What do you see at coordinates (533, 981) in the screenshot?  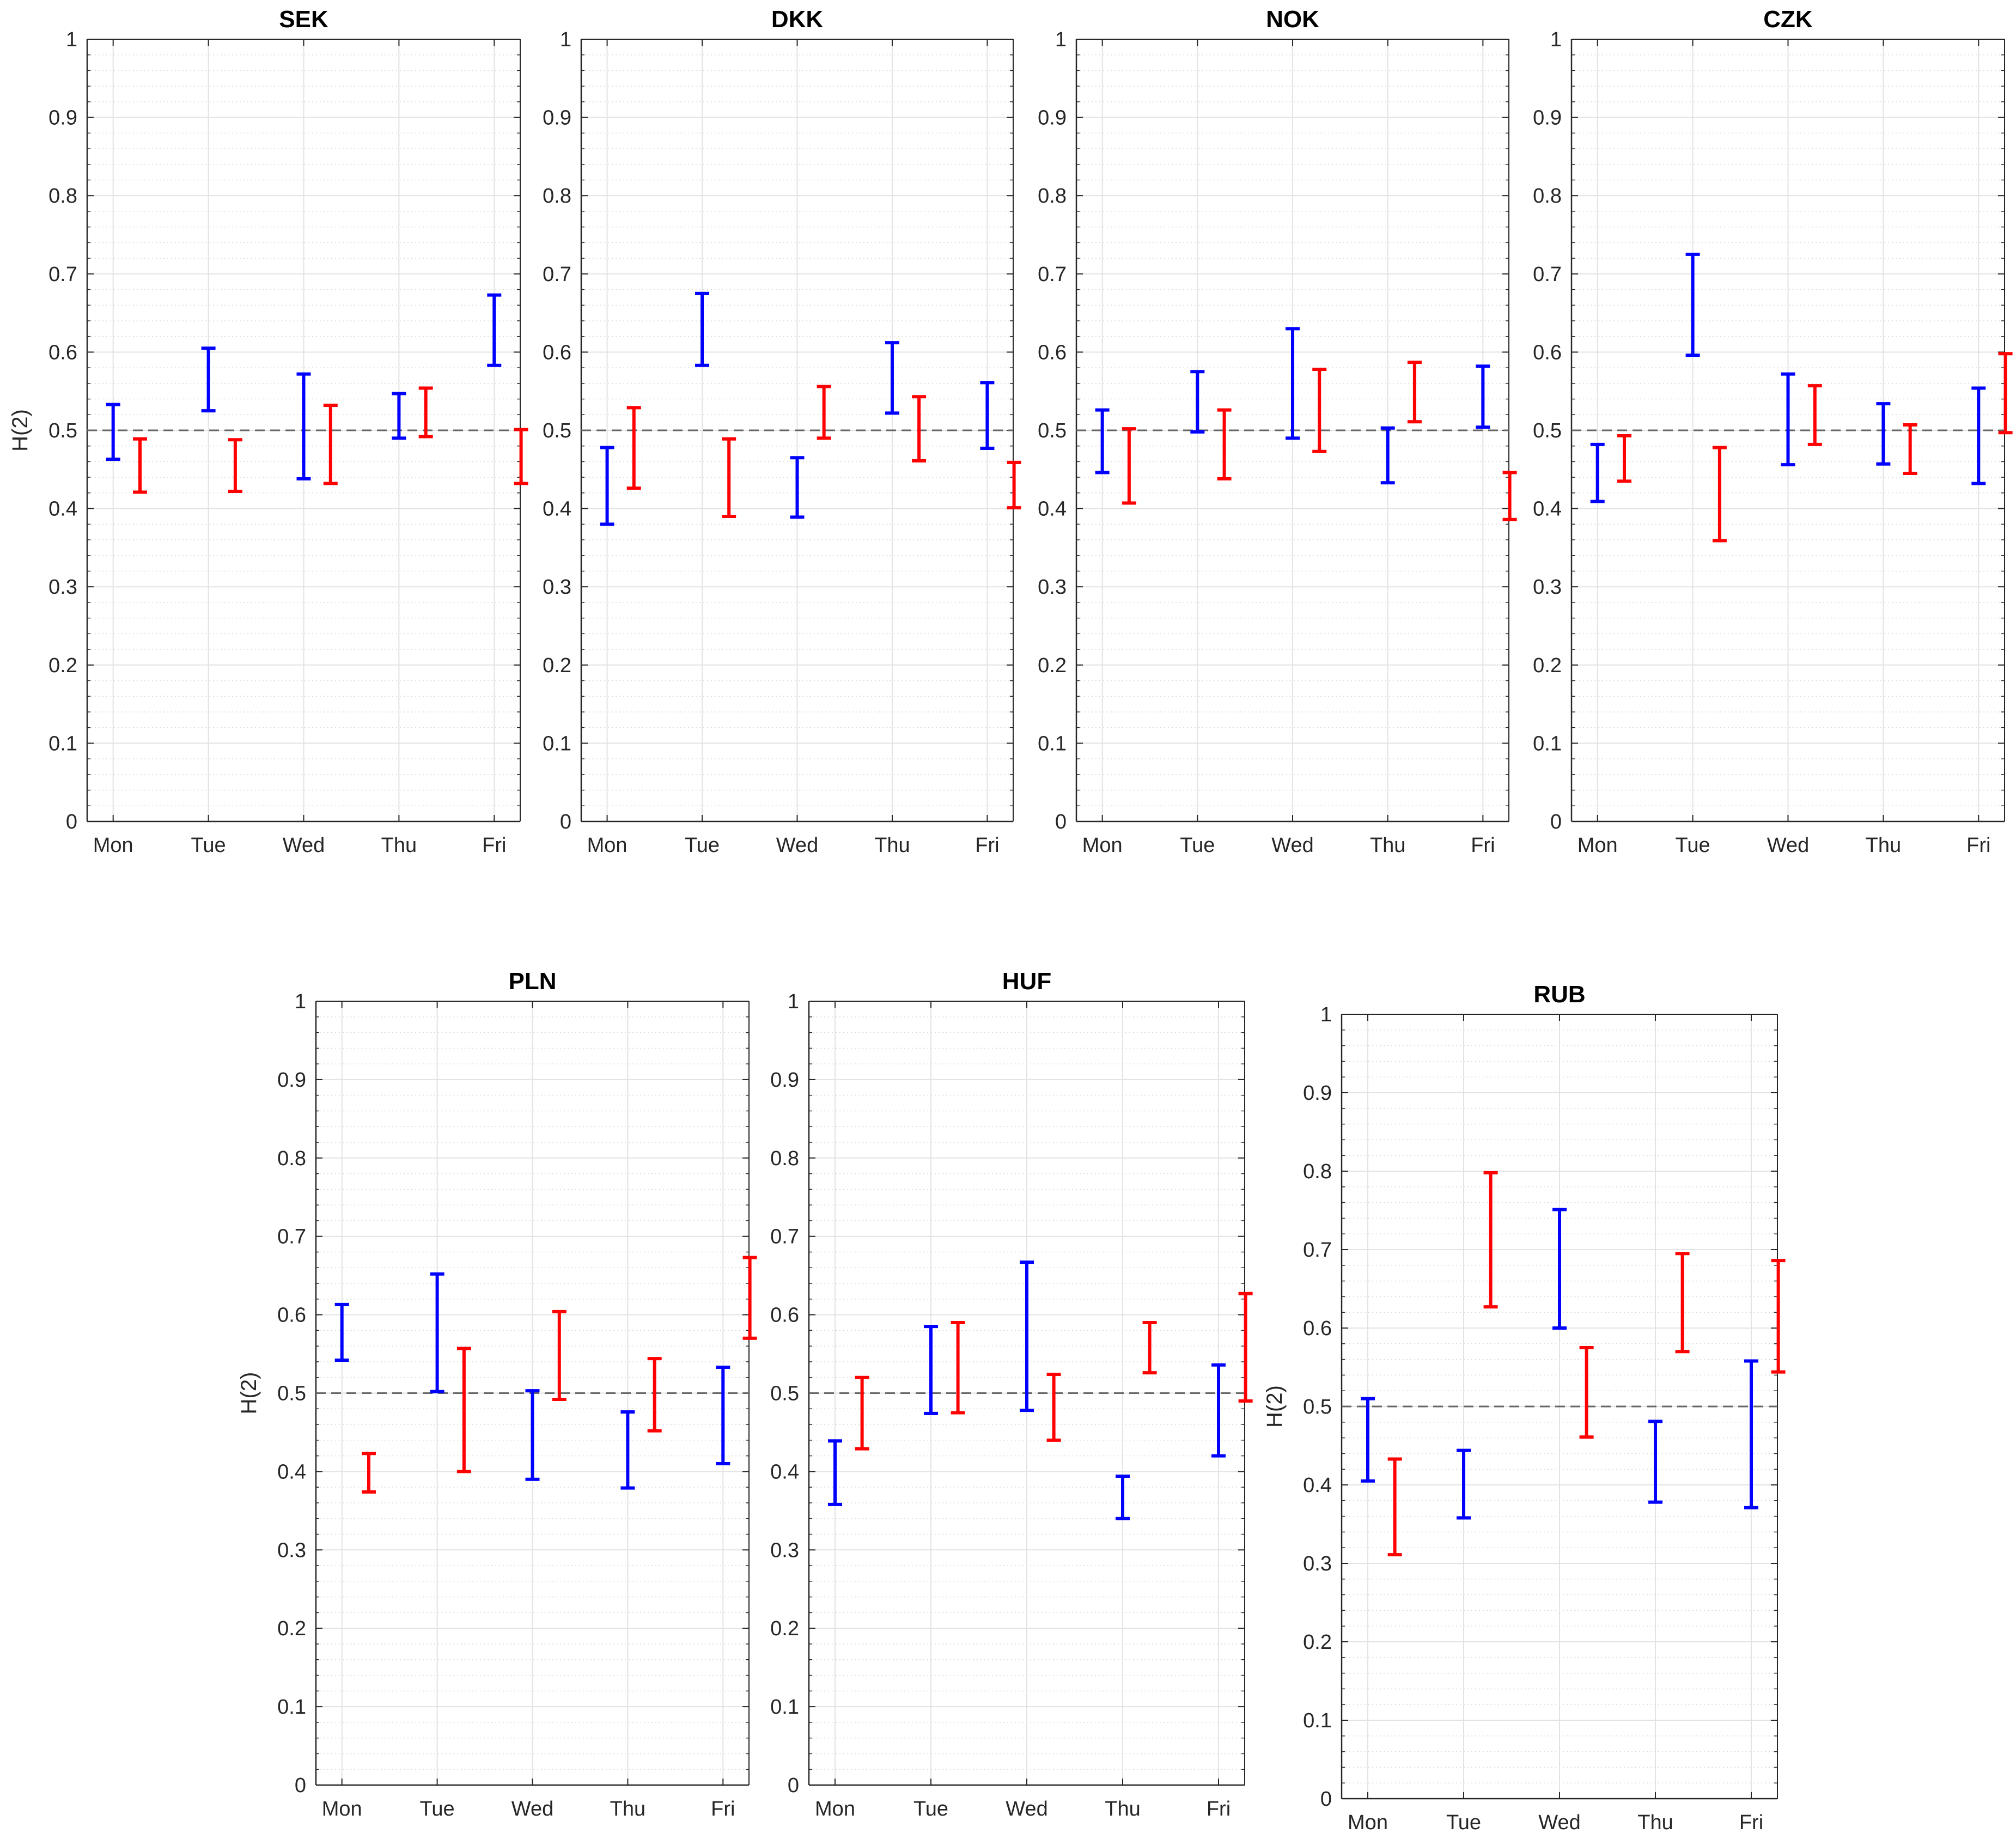 I see `panel-title: PLN` at bounding box center [533, 981].